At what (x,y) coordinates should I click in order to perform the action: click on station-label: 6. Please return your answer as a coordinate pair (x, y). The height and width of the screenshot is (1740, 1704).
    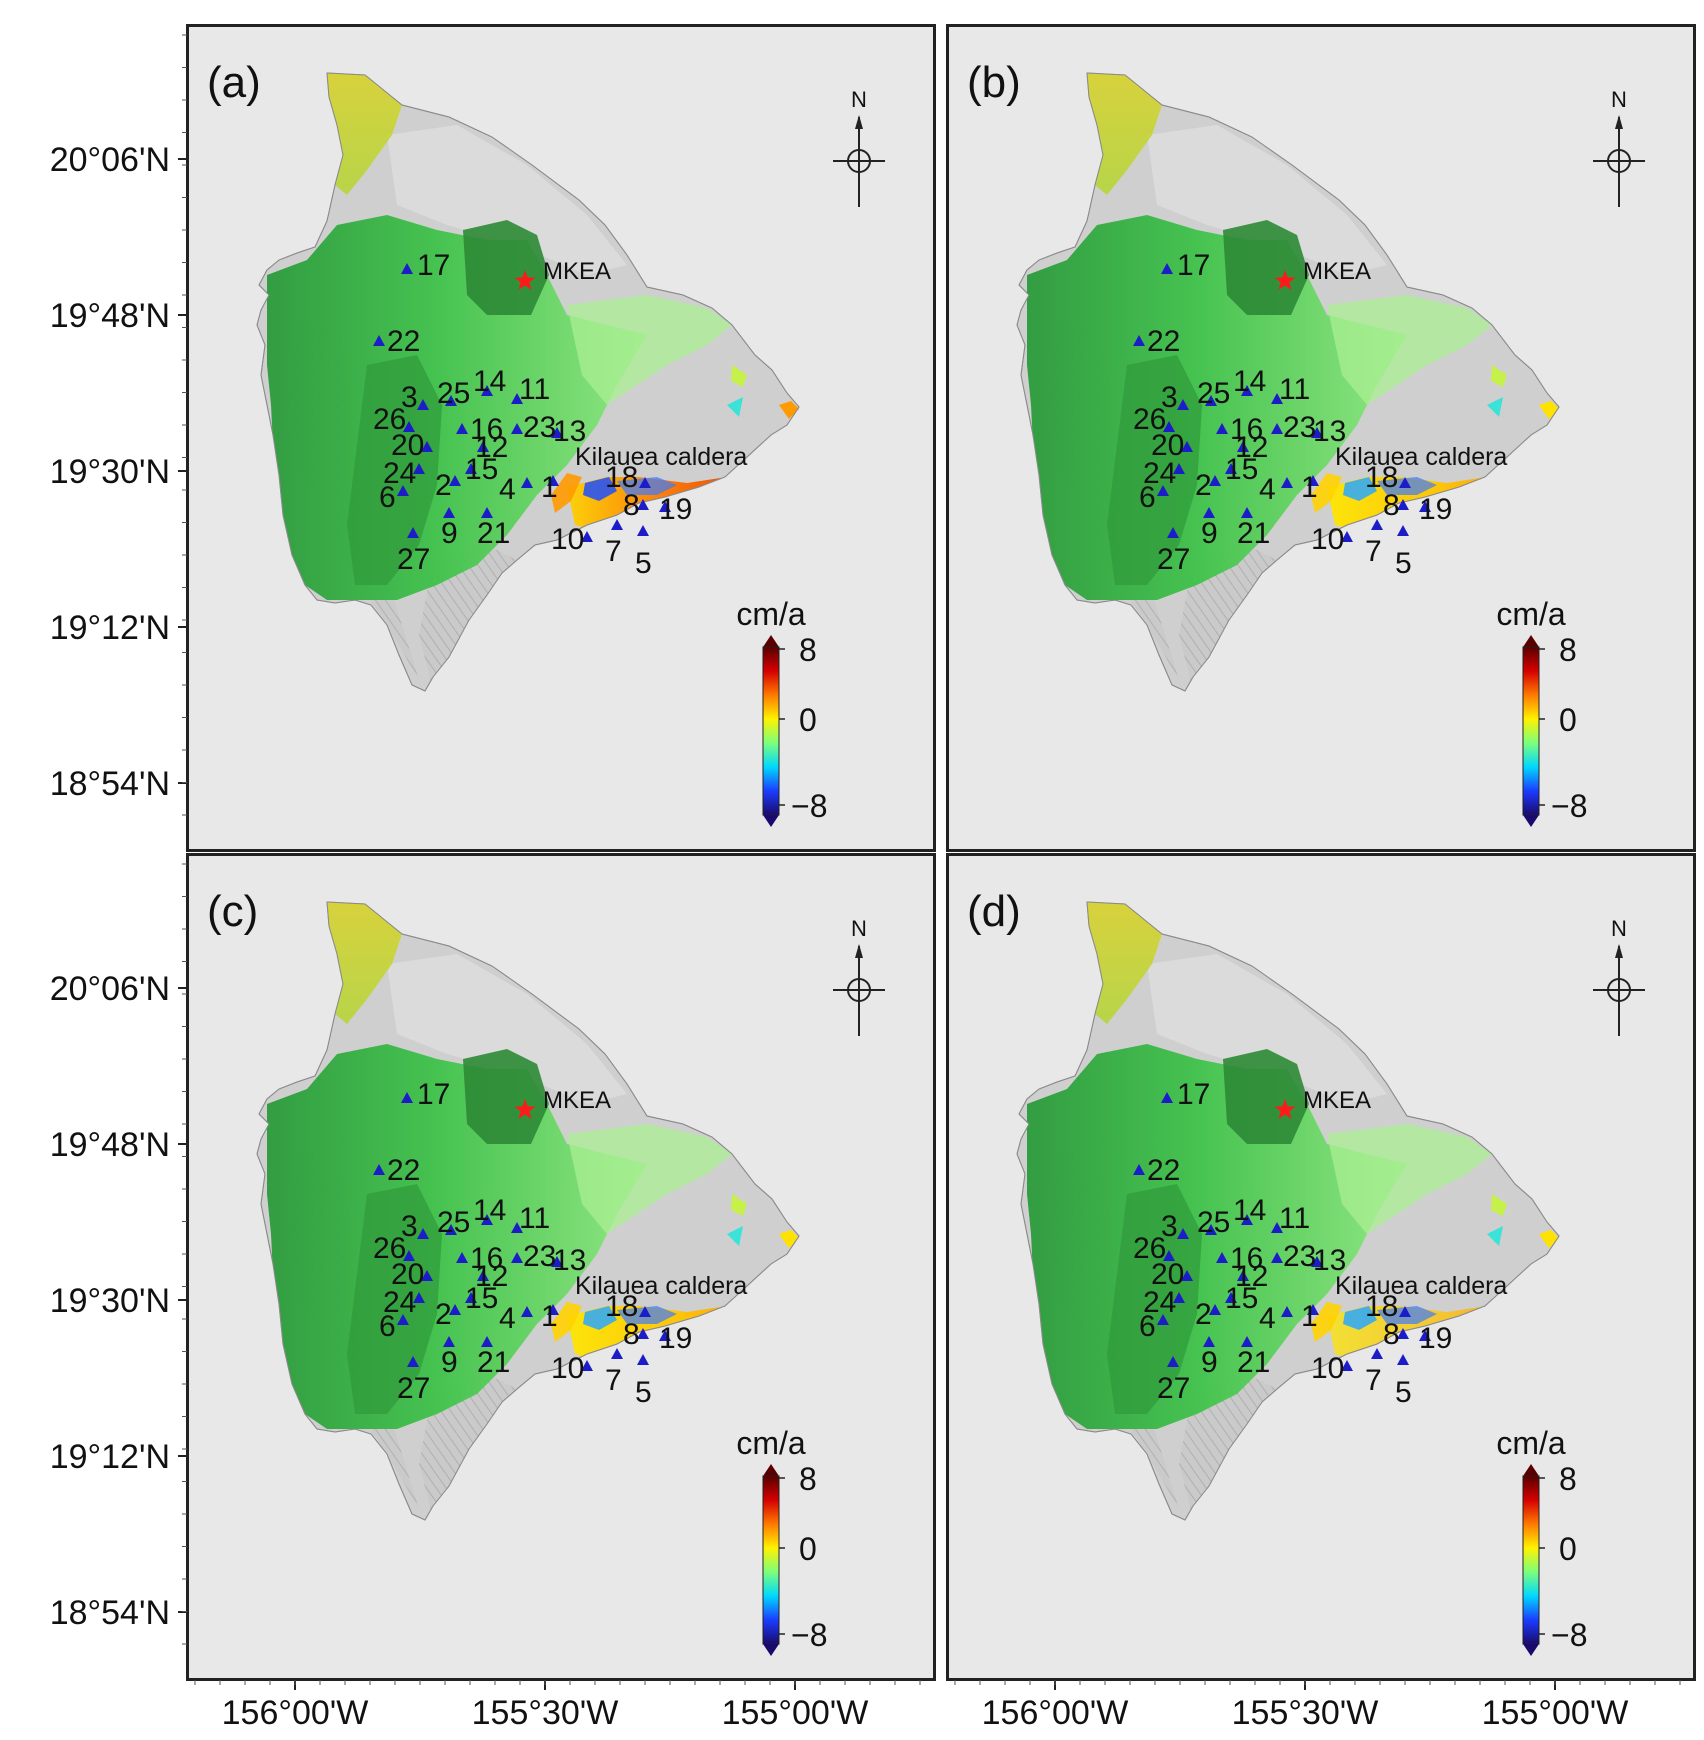
    Looking at the image, I should click on (1147, 1326).